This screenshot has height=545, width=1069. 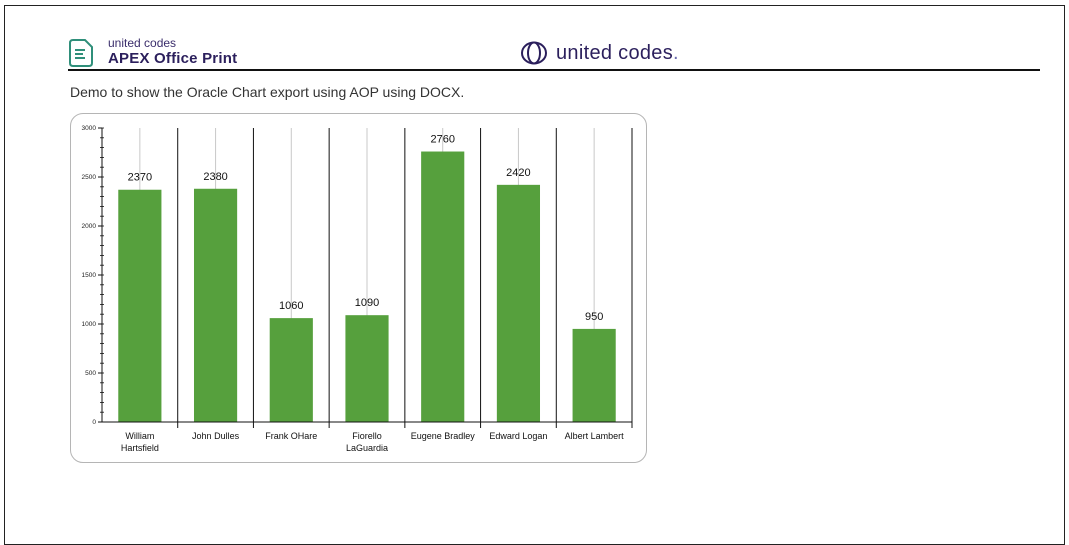 I want to click on united-codes-logo-text: united codes., so click(x=617, y=52).